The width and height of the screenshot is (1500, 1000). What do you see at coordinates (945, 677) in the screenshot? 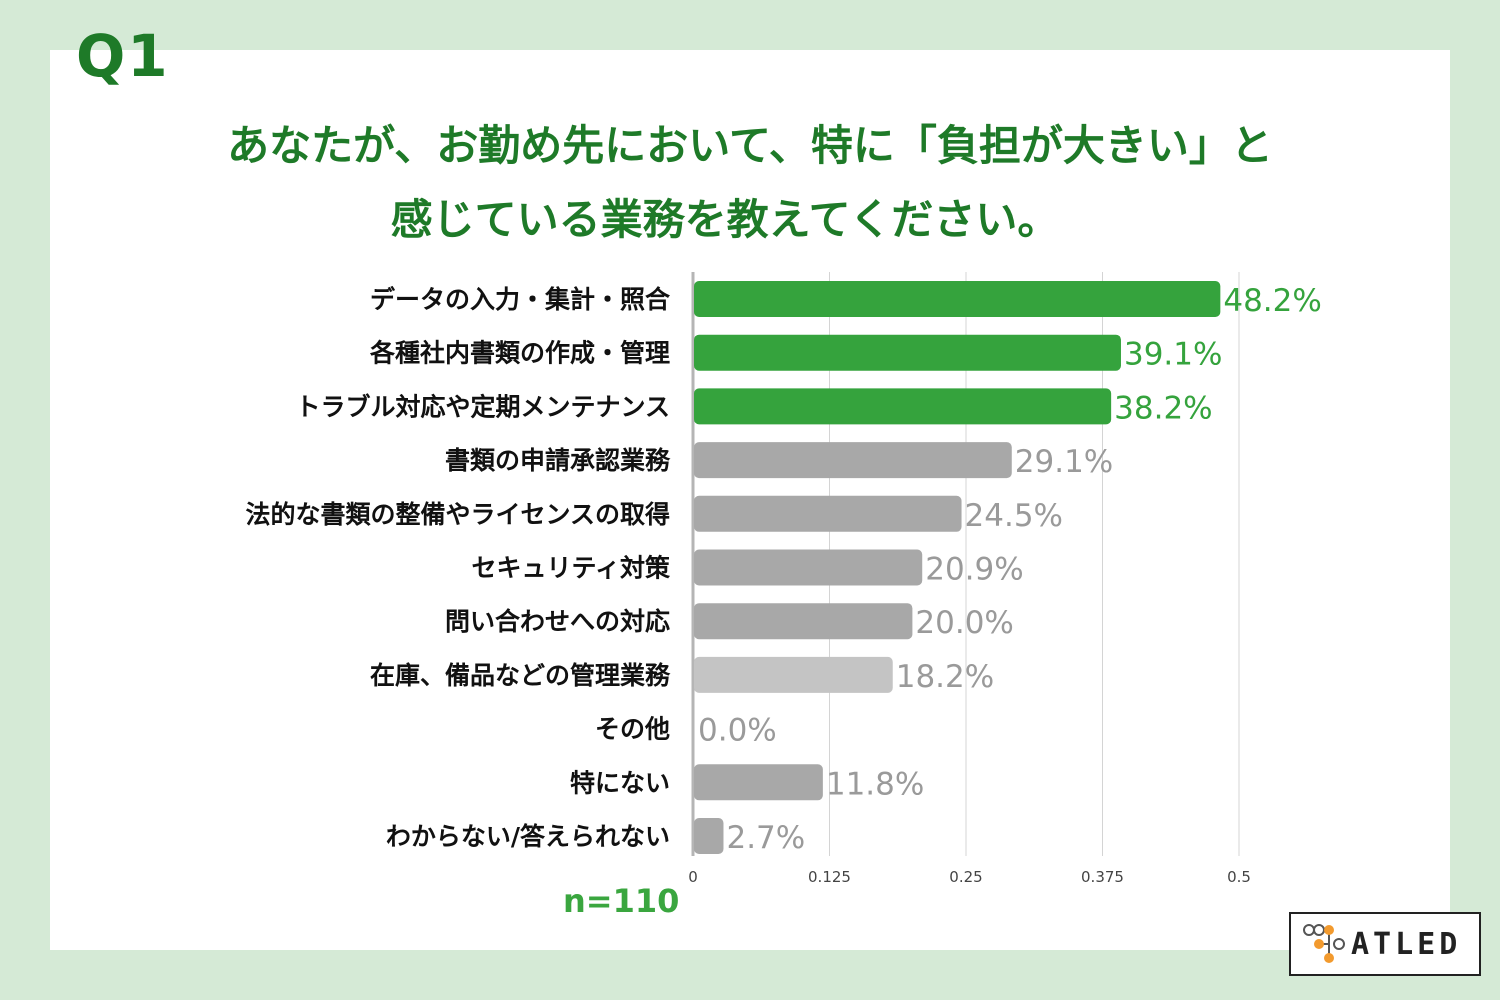
I see `value-label: 18.2%` at bounding box center [945, 677].